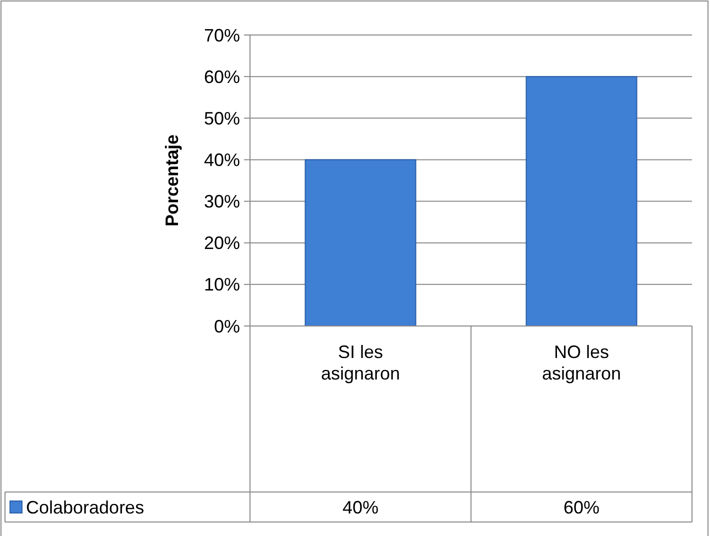 Image resolution: width=710 pixels, height=536 pixels. What do you see at coordinates (222, 202) in the screenshot?
I see `y-tick-label: 30%` at bounding box center [222, 202].